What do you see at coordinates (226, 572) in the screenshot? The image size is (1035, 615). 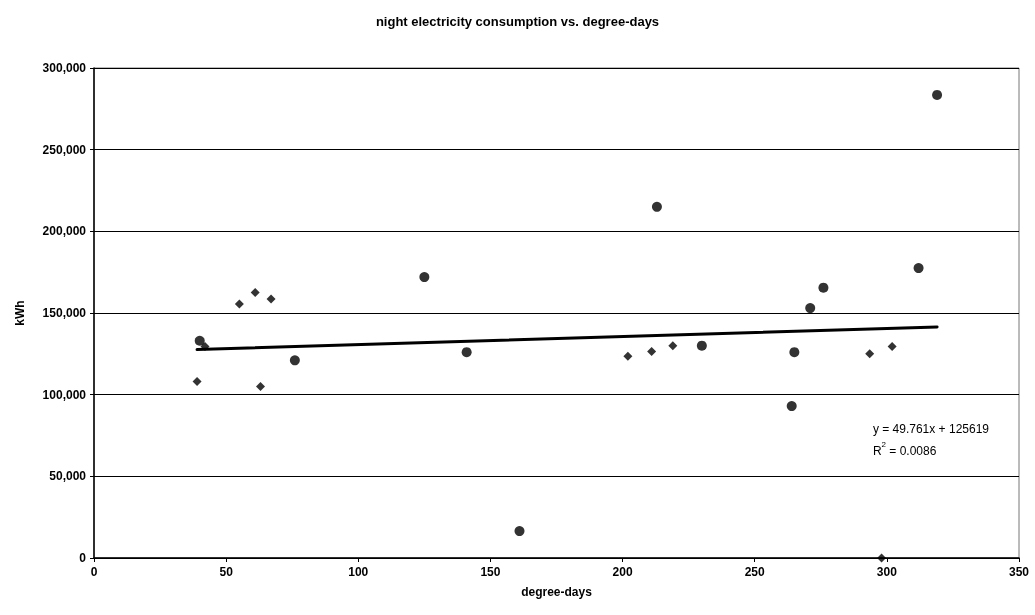 I see `x-tick-label: 50` at bounding box center [226, 572].